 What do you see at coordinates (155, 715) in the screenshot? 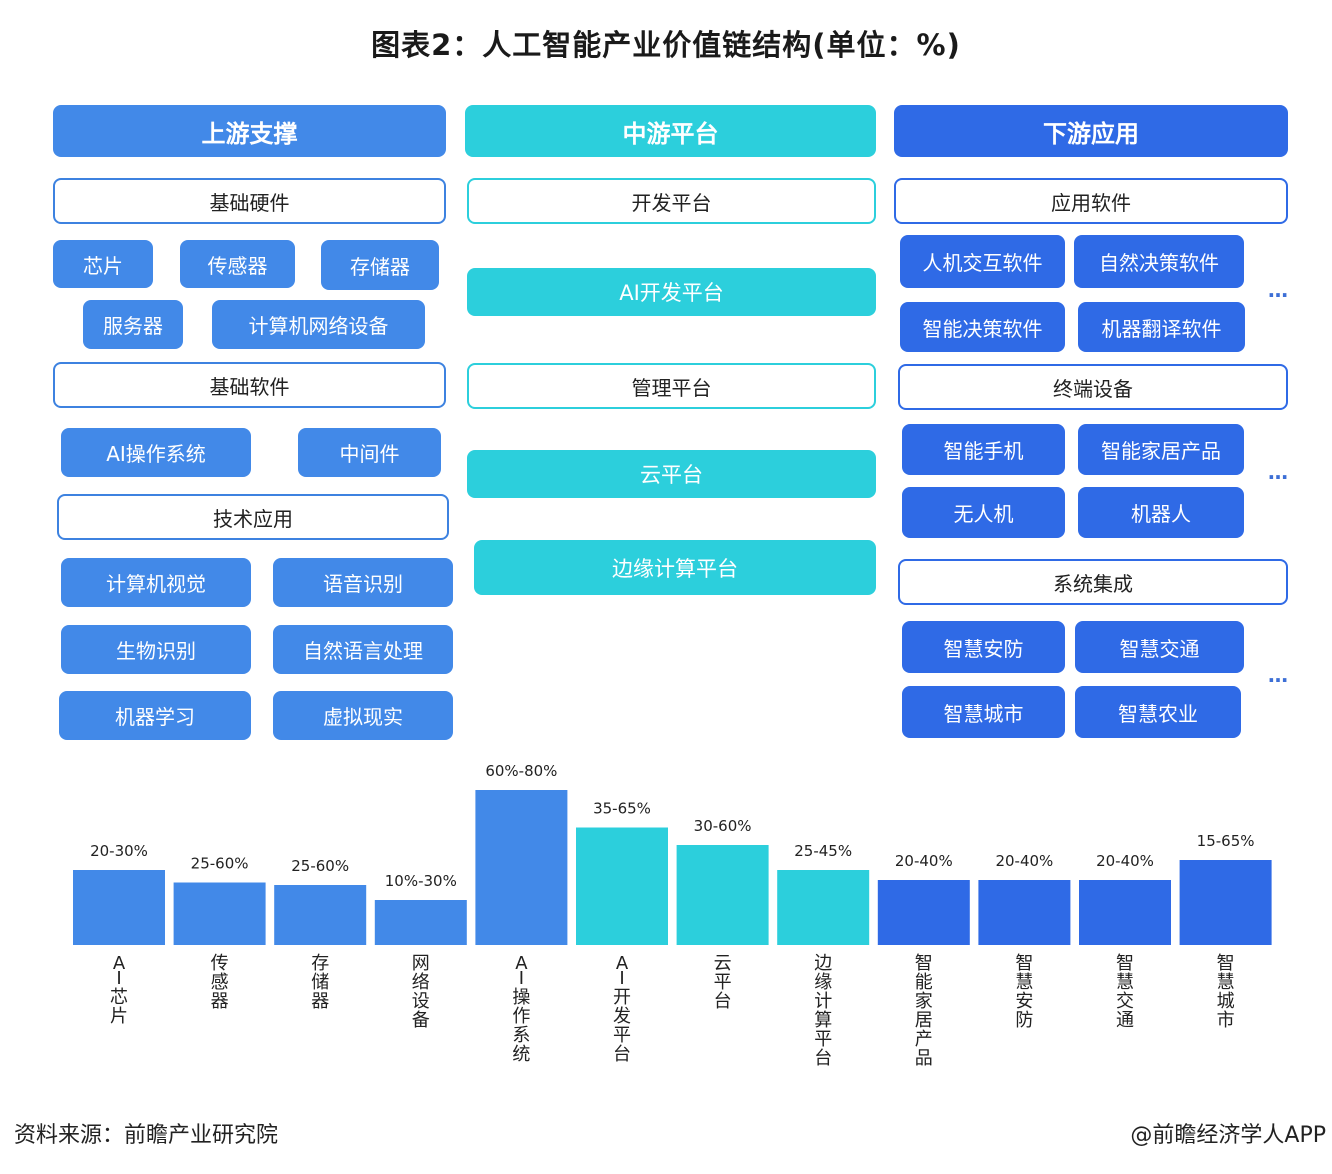
I see `tile-machine-learning: 机器学习` at bounding box center [155, 715].